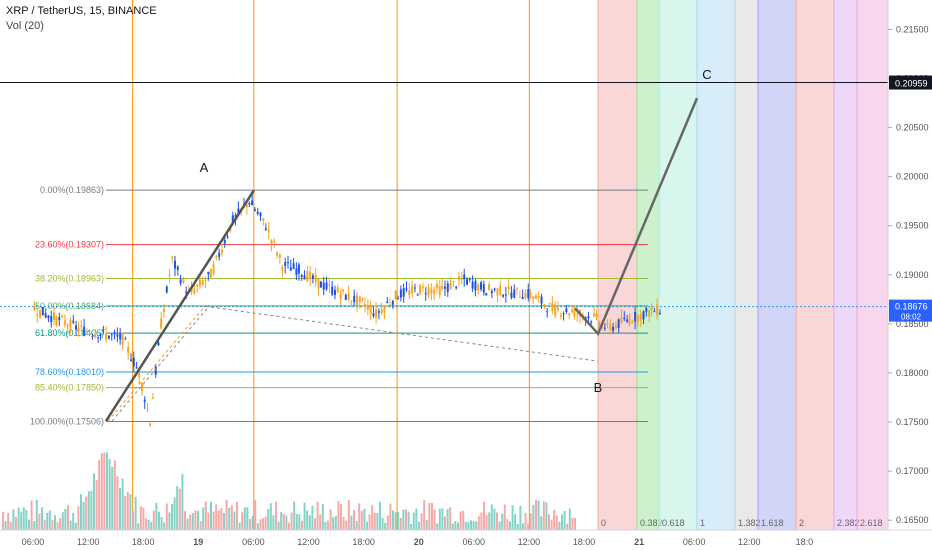  Describe the element at coordinates (912, 275) in the screenshot. I see `price-axis-label: 0.19000` at that location.